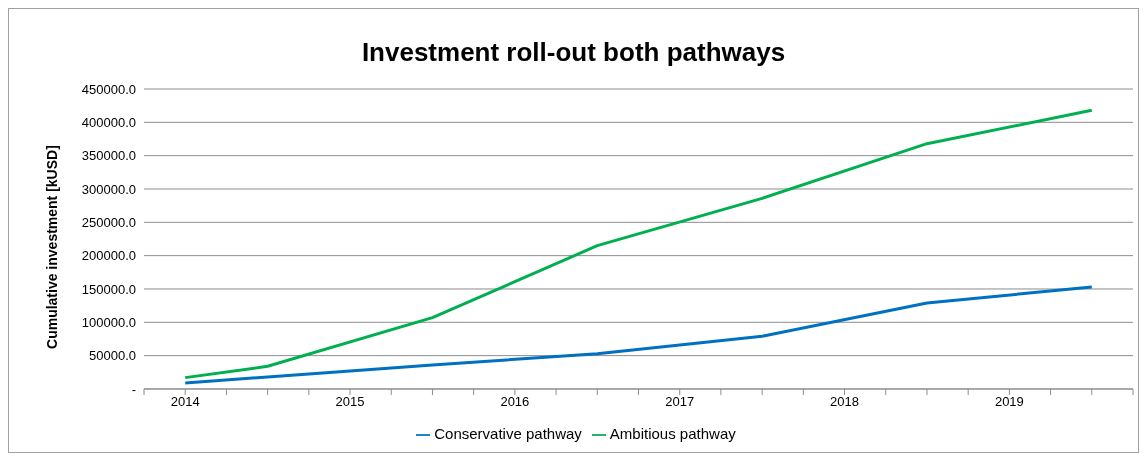  Describe the element at coordinates (51, 247) in the screenshot. I see `y-axis-title: Cumulative investment [kUSD]` at that location.